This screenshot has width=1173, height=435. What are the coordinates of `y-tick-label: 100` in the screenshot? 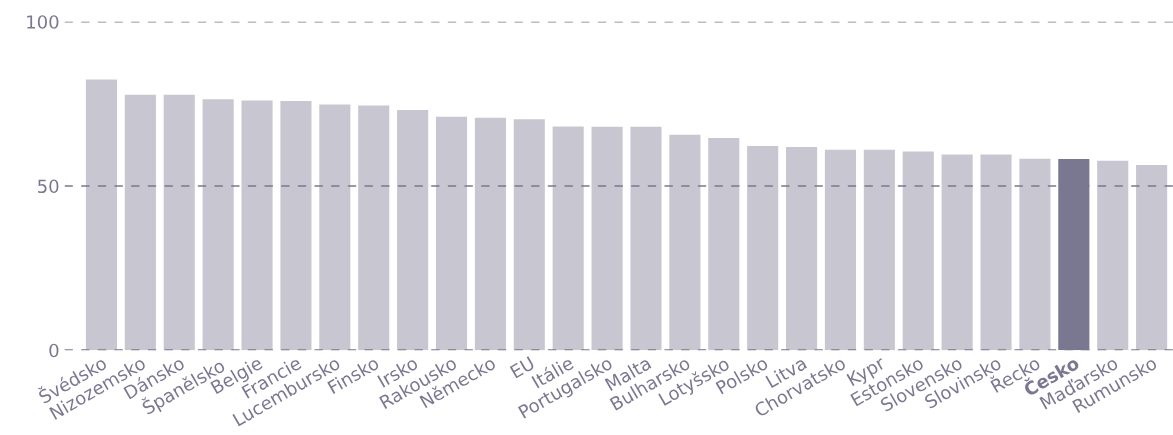 It's located at (43, 22).